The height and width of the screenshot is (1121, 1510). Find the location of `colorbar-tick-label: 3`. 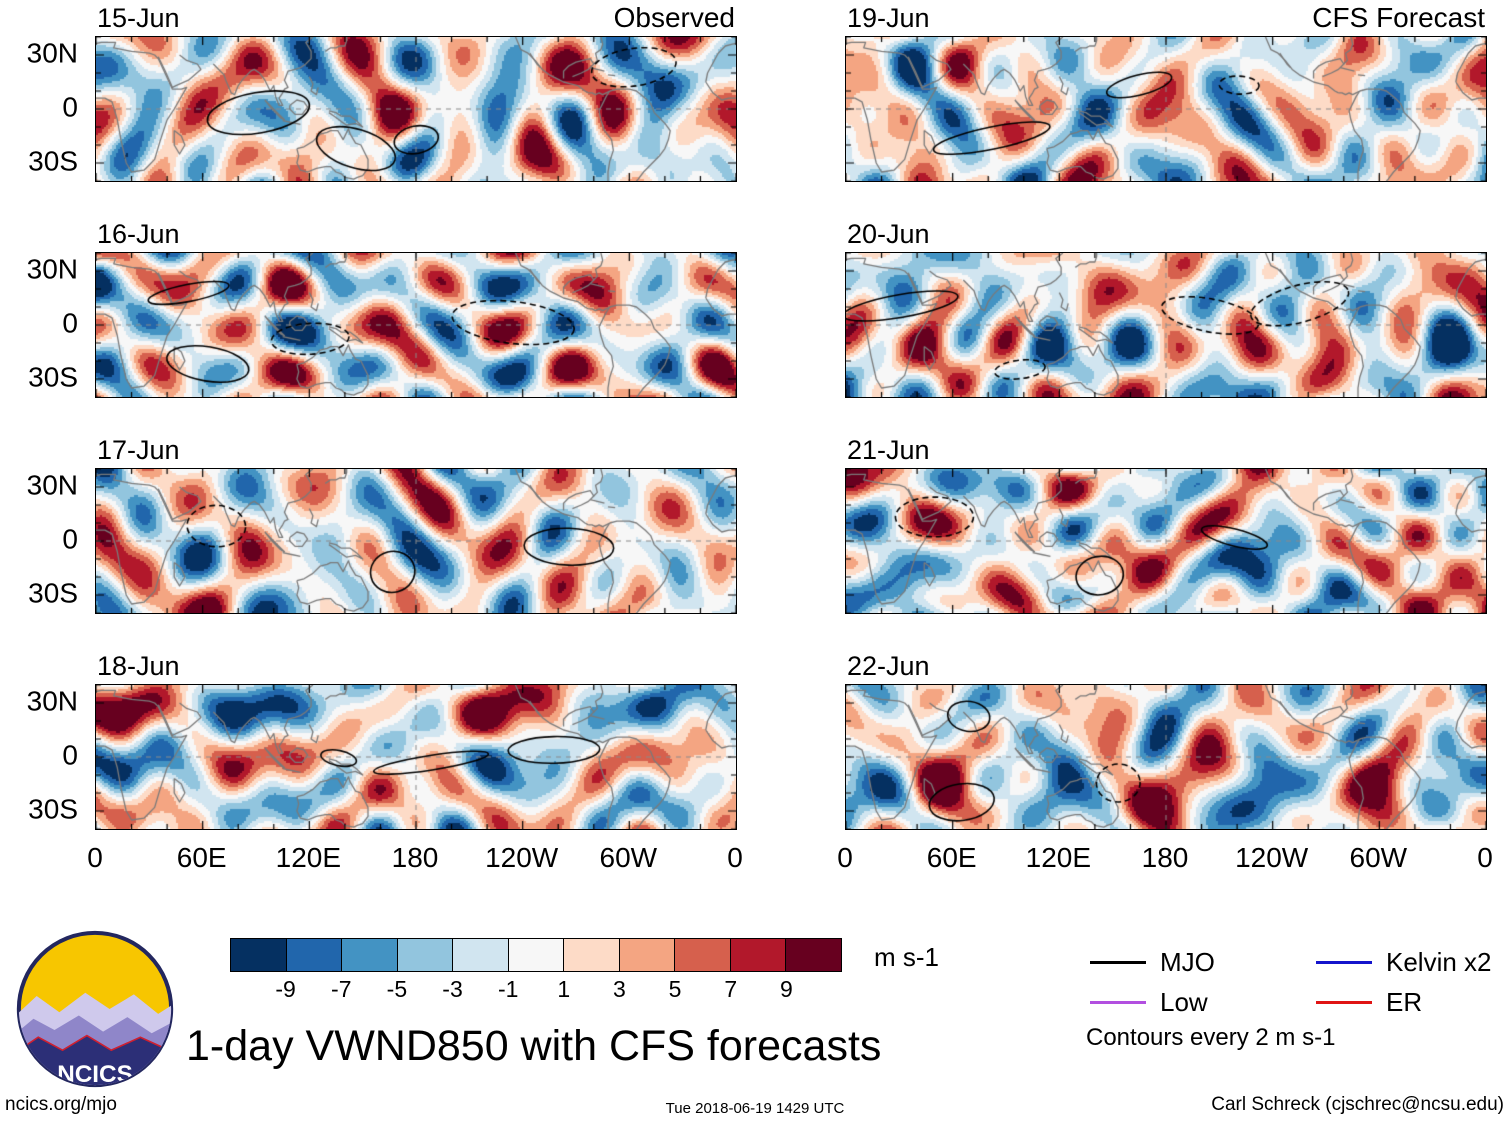

colorbar-tick-label: 3 is located at coordinates (619, 989).